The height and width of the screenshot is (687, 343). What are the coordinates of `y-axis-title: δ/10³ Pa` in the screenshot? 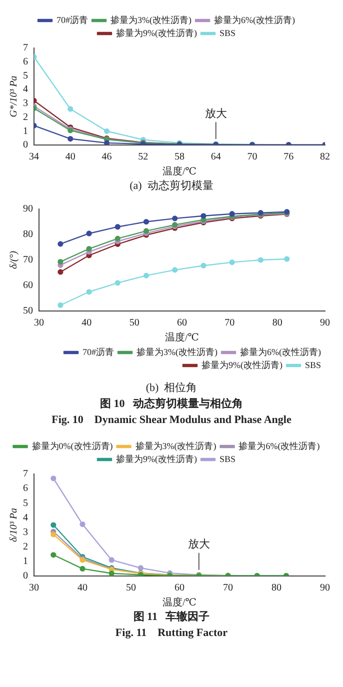 It's located at (14, 525).